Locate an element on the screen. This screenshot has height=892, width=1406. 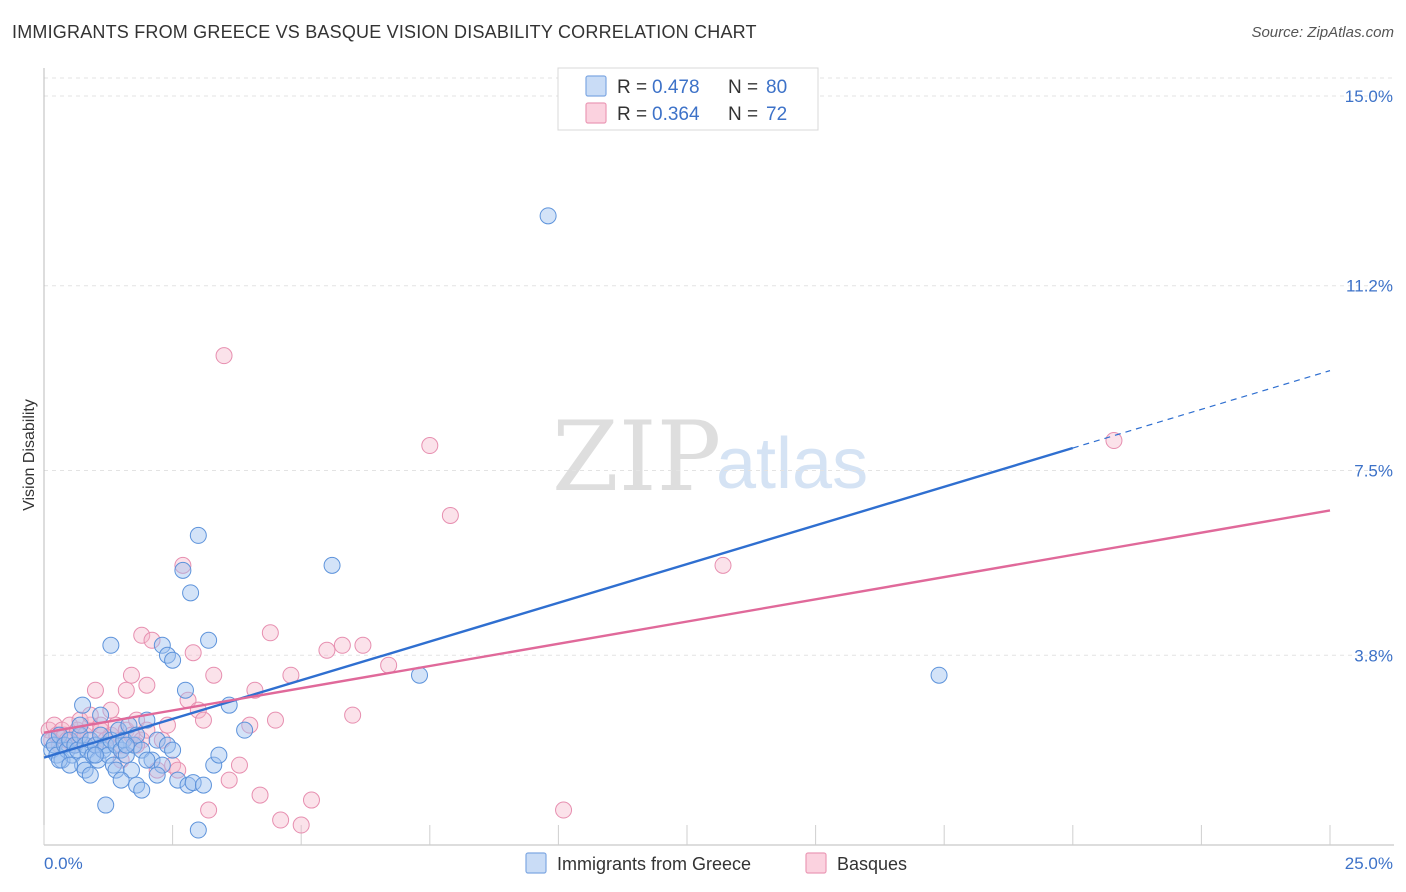
bottom-legend-label-greece: Immigrants from Greece is located at coordinates (654, 864).